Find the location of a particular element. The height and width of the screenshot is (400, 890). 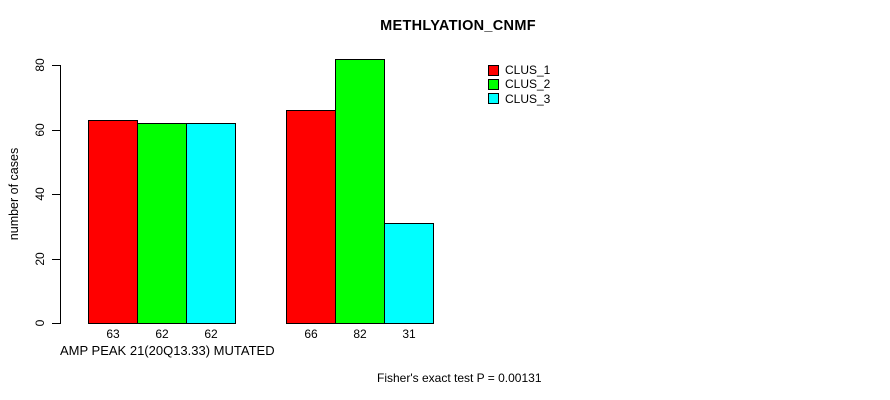

legend-row: CLUS_3 is located at coordinates (519, 99).